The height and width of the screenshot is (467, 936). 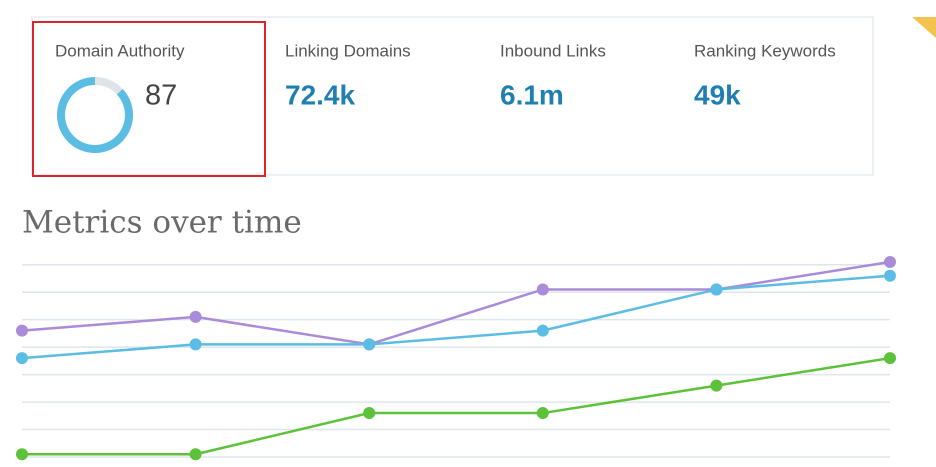 What do you see at coordinates (553, 50) in the screenshot?
I see `metric-label: Inbound Links` at bounding box center [553, 50].